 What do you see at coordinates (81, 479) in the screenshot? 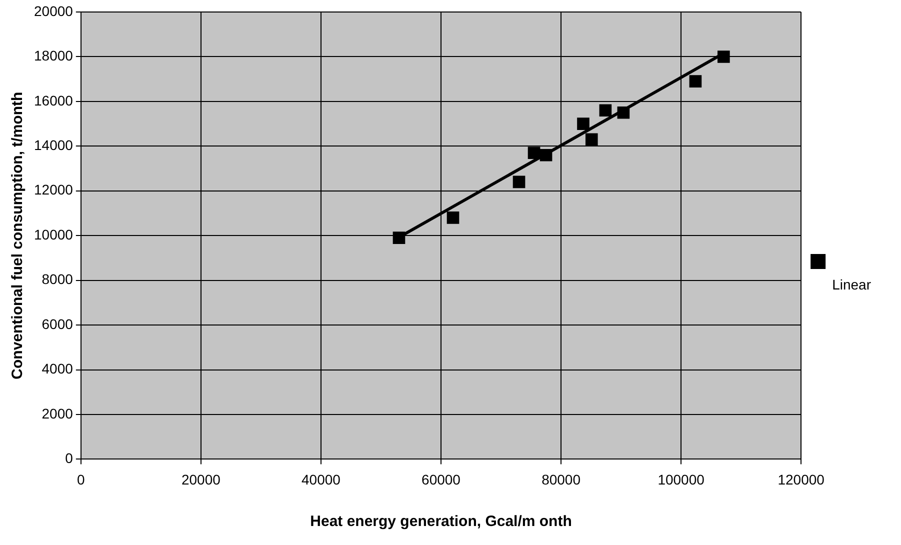
I see `x-tick-label: 0` at bounding box center [81, 479].